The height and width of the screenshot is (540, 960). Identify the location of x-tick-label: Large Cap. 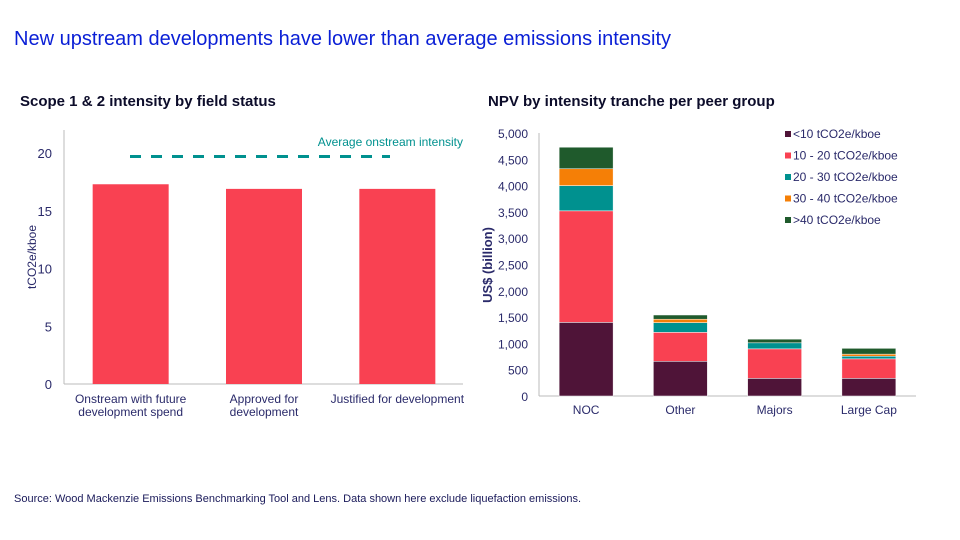
(869, 410).